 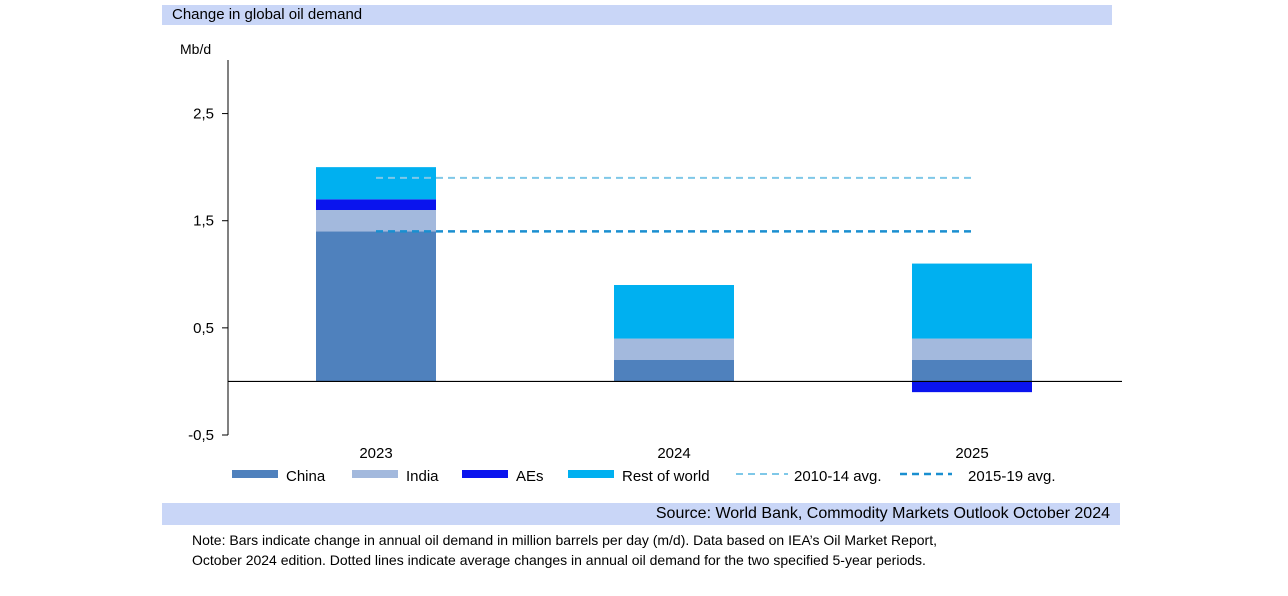 I want to click on chart-title-bar: Change in global oil demand, so click(x=637, y=15).